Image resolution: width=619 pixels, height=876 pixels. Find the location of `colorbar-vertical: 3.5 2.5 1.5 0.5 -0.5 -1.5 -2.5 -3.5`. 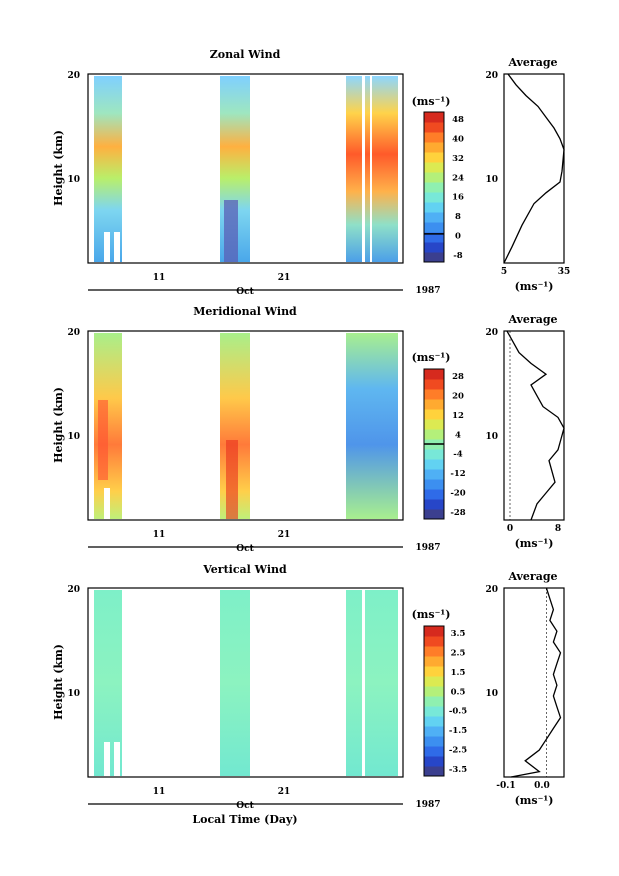

colorbar-vertical: 3.5 2.5 1.5 0.5 -0.5 -1.5 -2.5 -3.5 is located at coordinates (445, 701).